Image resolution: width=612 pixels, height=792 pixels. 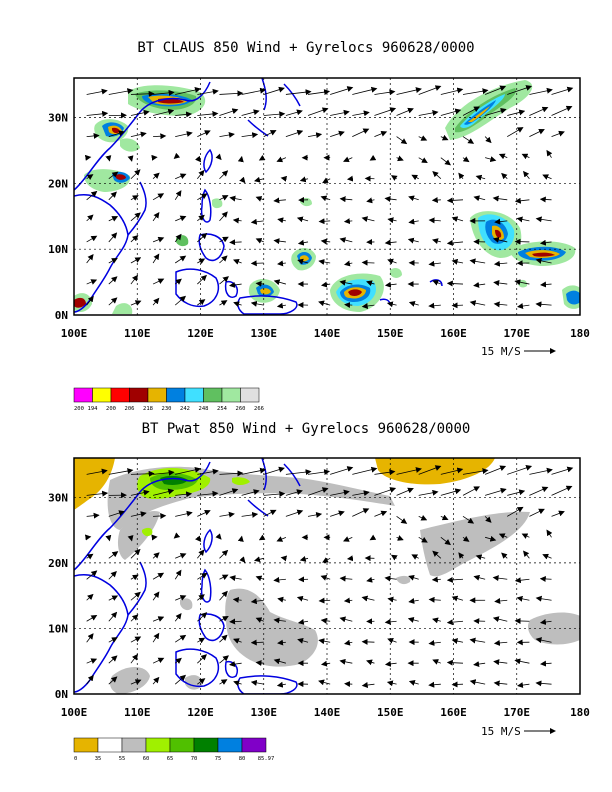 What do you see at coordinates (518, 731) in the screenshot?
I see `vector-scale: 15 M/S` at bounding box center [518, 731].